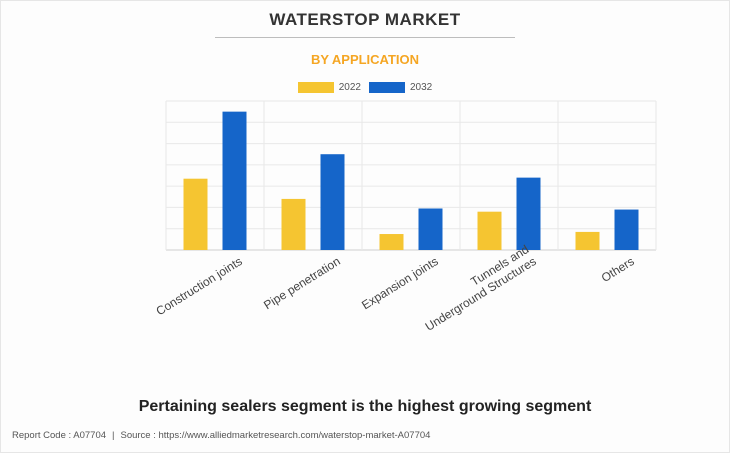 This screenshot has width=730, height=453. What do you see at coordinates (365, 37) in the screenshot?
I see `title-divider` at bounding box center [365, 37].